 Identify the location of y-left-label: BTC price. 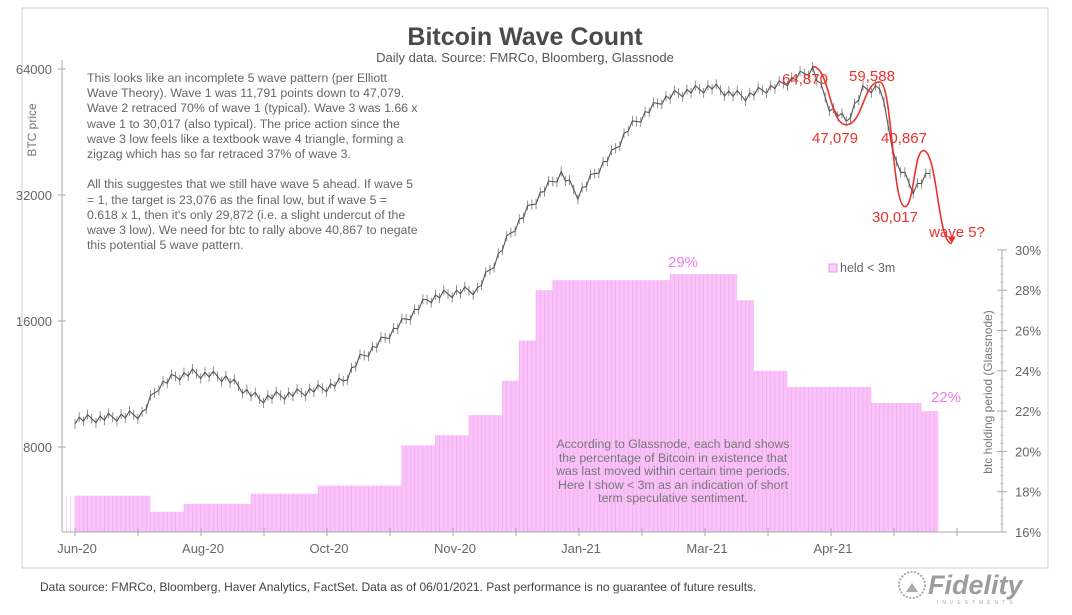
(32, 130).